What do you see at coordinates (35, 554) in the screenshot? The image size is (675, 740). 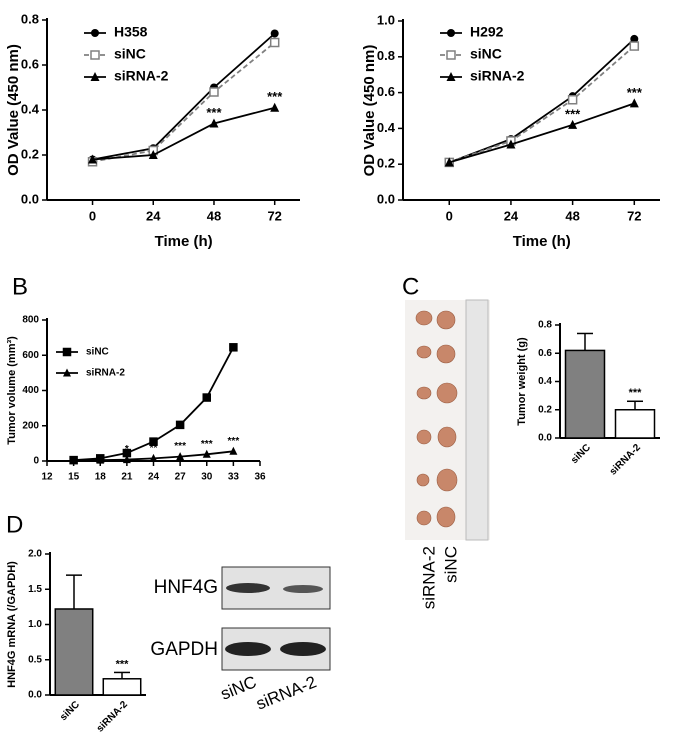 I see `y-tick-label: 2.0` at bounding box center [35, 554].